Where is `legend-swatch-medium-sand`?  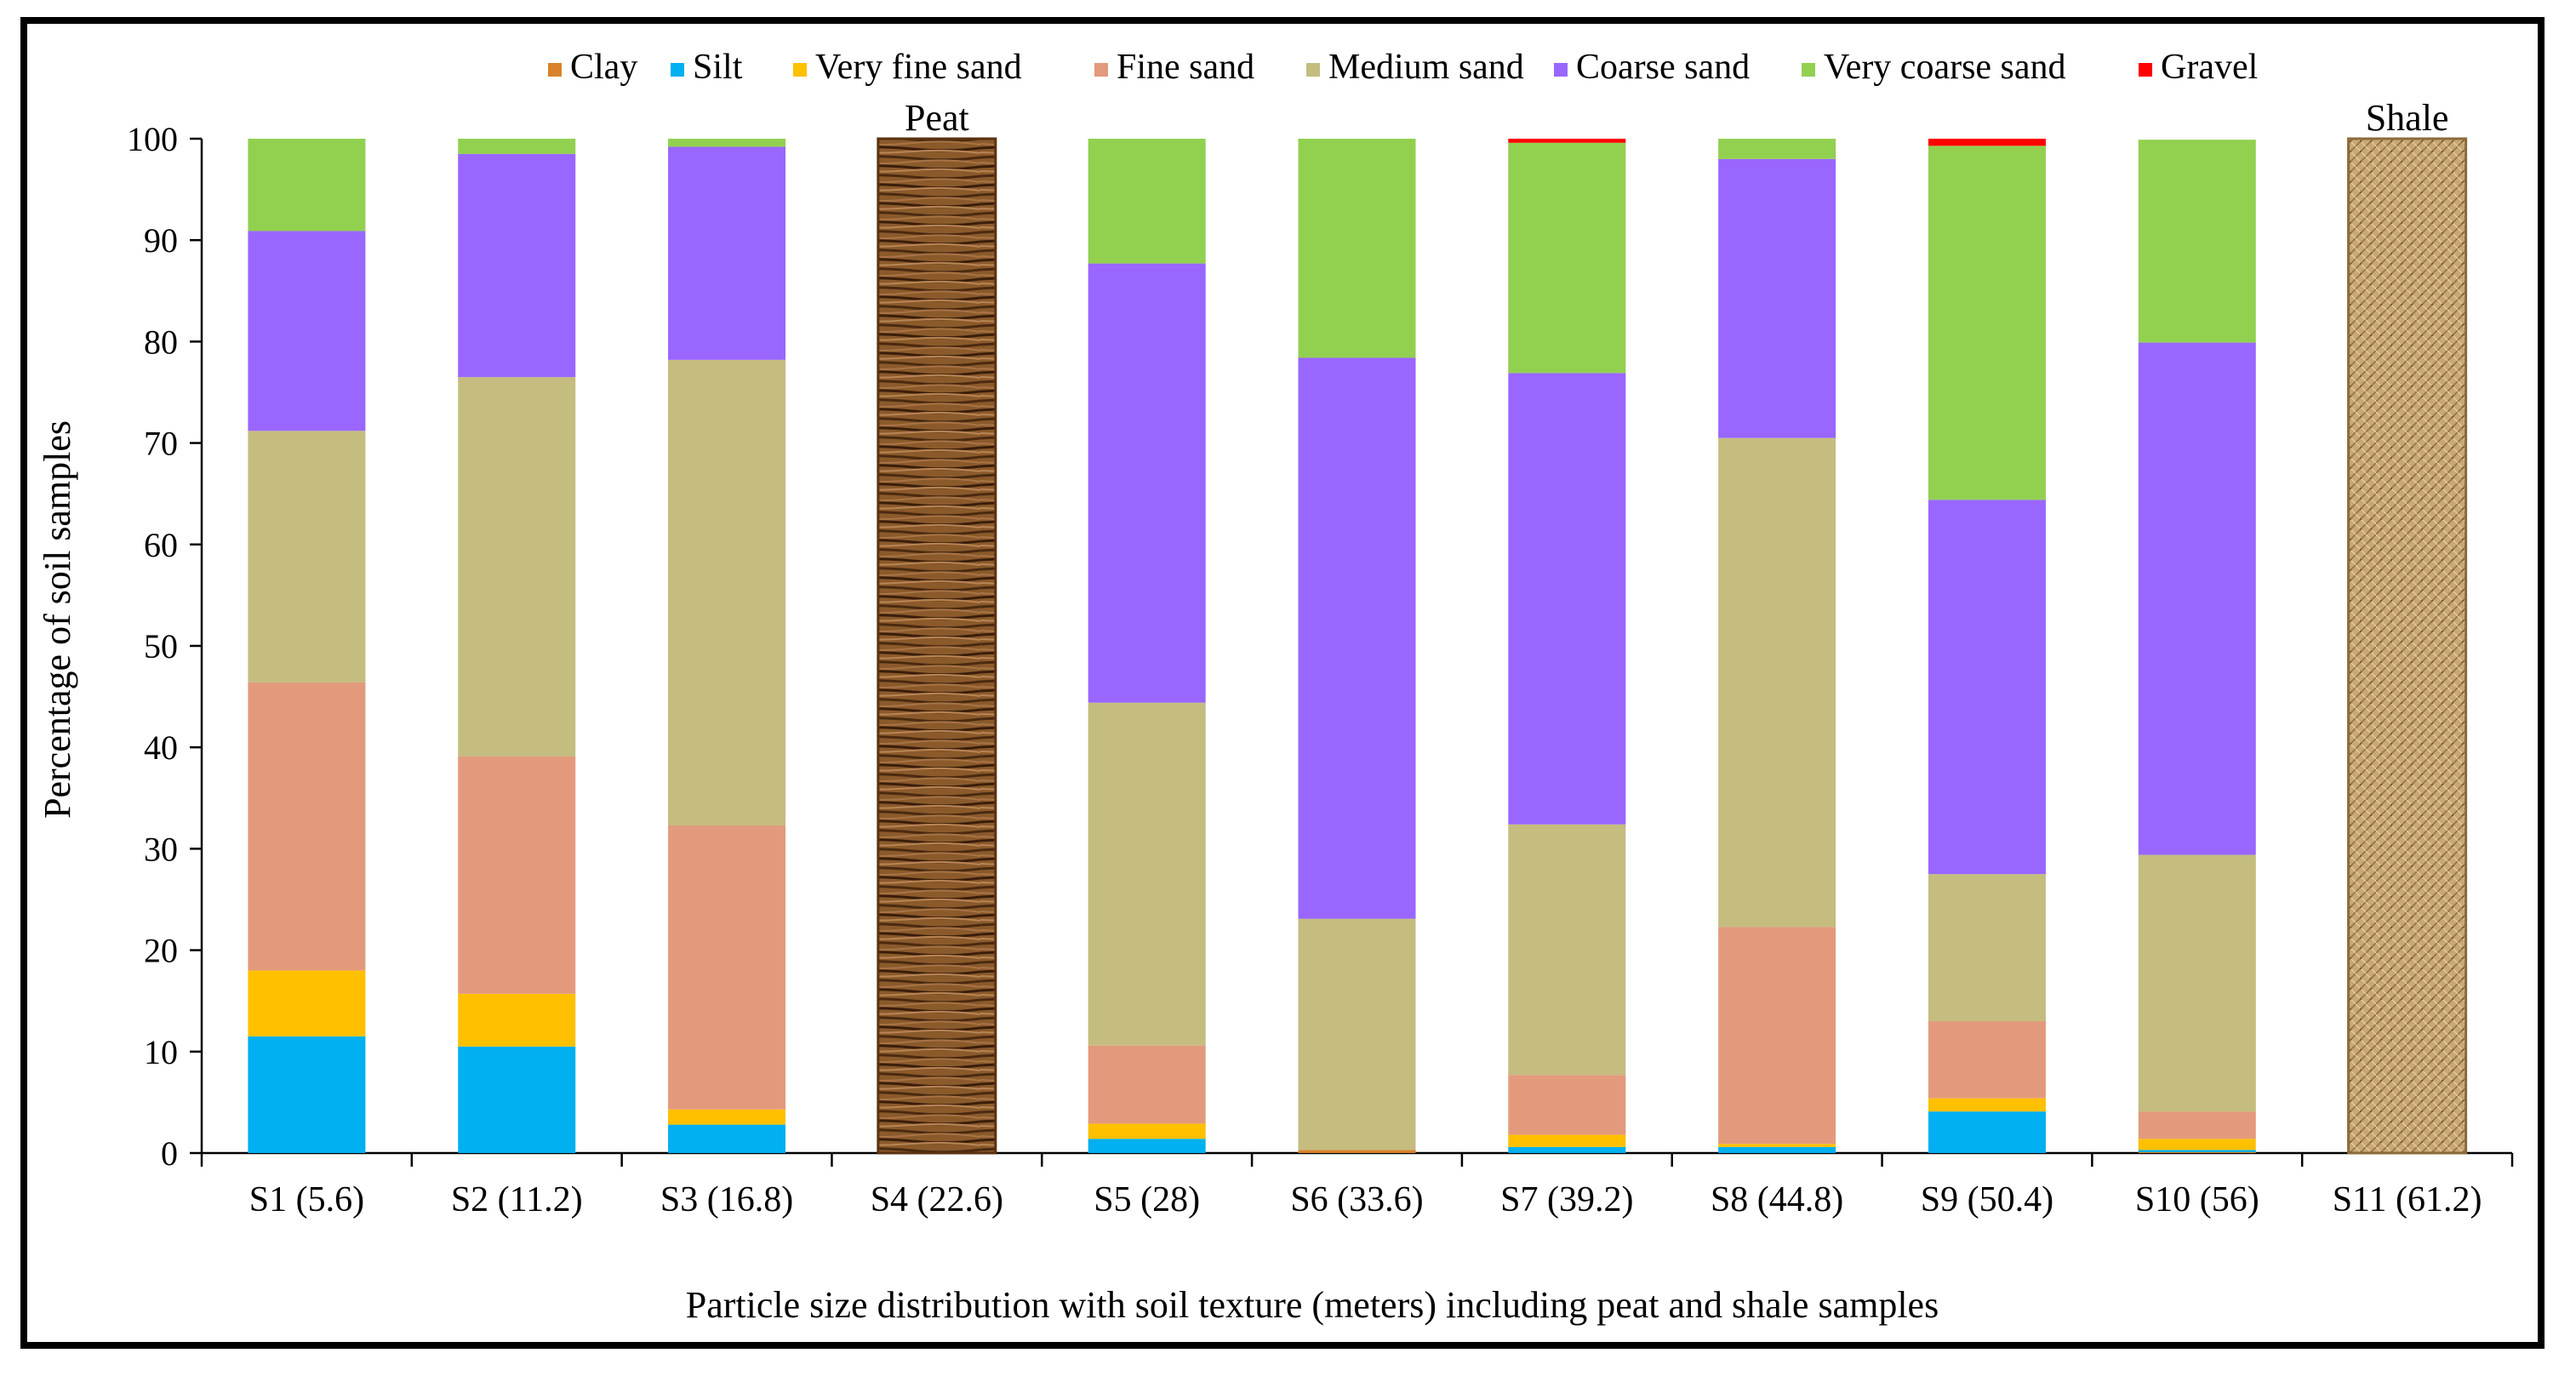
legend-swatch-medium-sand is located at coordinates (1313, 70).